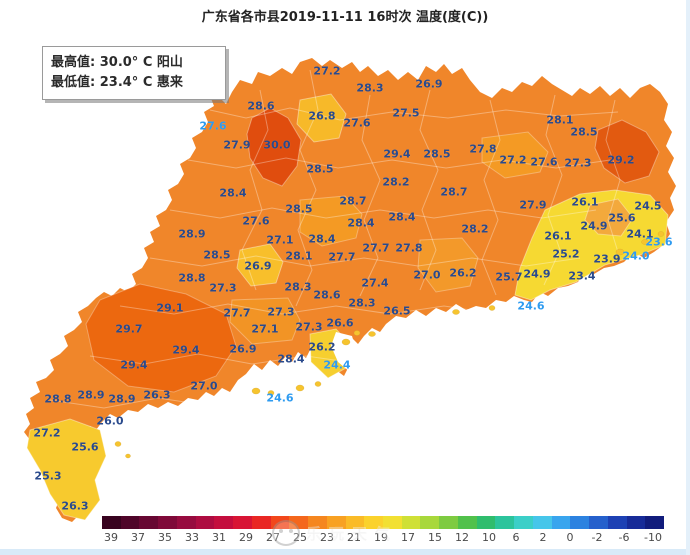 The width and height of the screenshot is (690, 555). What do you see at coordinates (265, 321) in the screenshot?
I see `warm-patch-mid4` at bounding box center [265, 321].